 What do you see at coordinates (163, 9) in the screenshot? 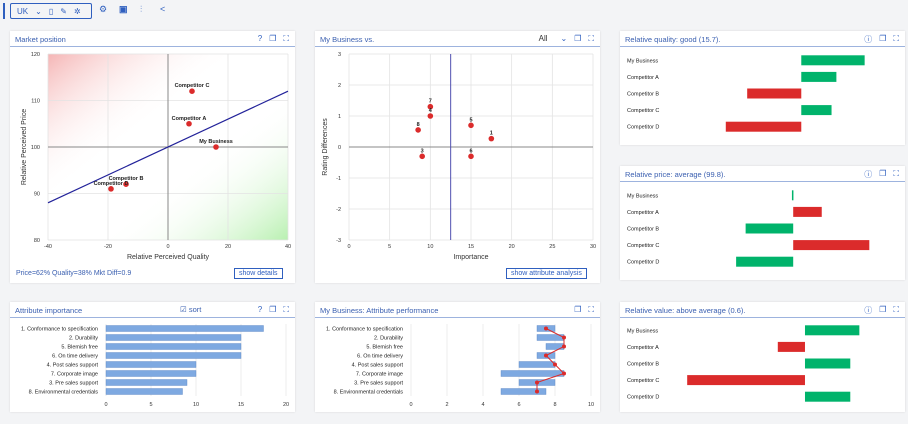
I see `share-icon: <` at bounding box center [163, 9].